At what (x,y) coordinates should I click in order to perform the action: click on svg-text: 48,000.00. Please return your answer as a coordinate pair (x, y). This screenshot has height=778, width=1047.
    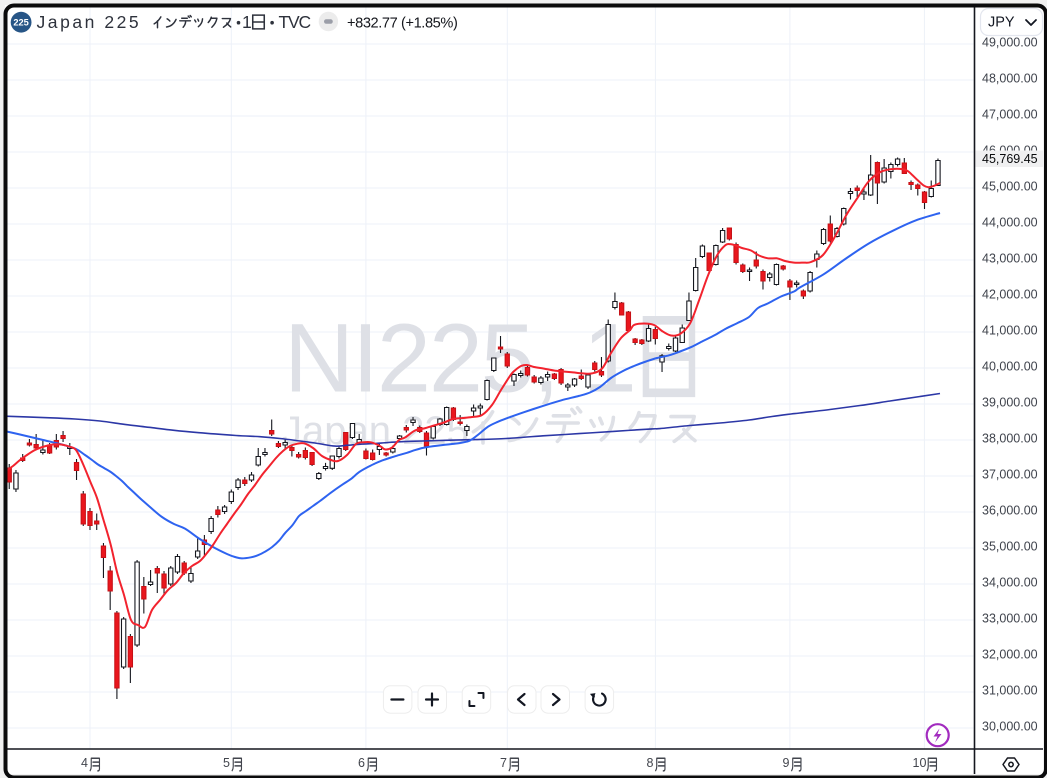
    Looking at the image, I should click on (1010, 79).